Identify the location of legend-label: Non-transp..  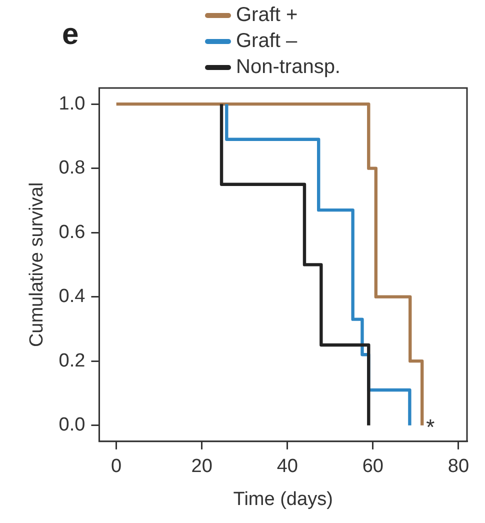
(288, 67).